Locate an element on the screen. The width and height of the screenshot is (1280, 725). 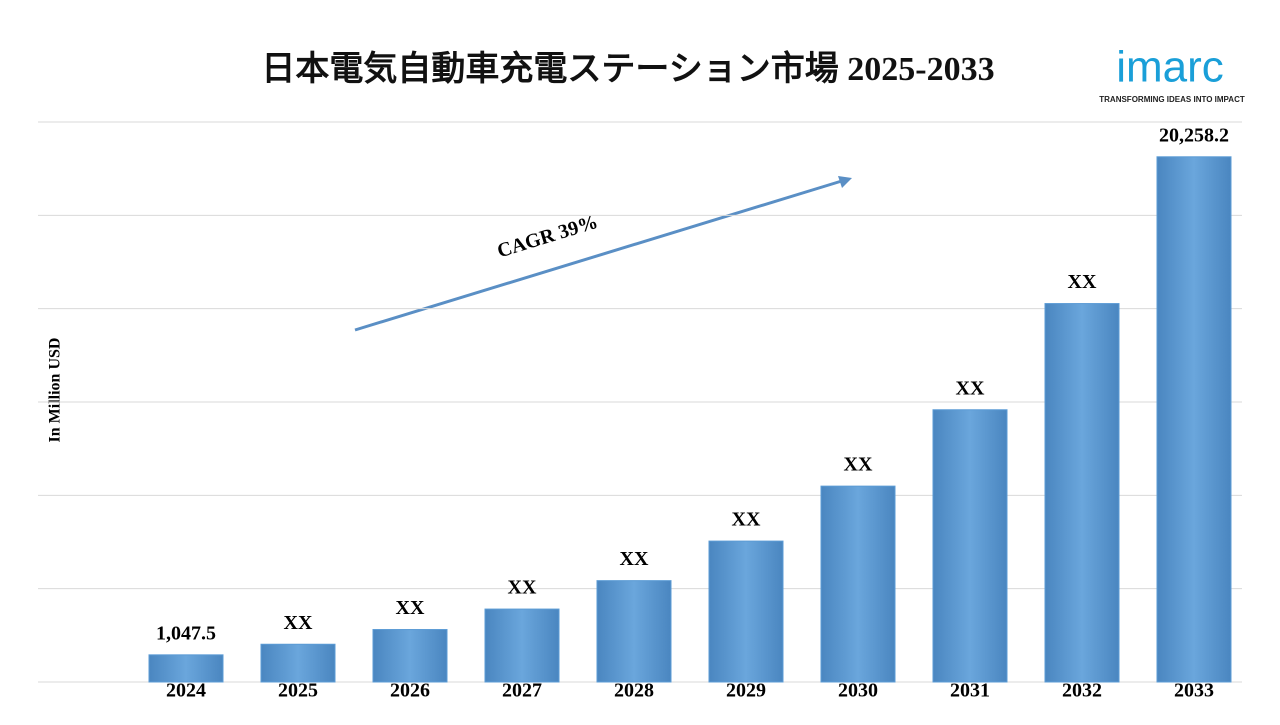
x-tick-label: 2030 is located at coordinates (858, 691).